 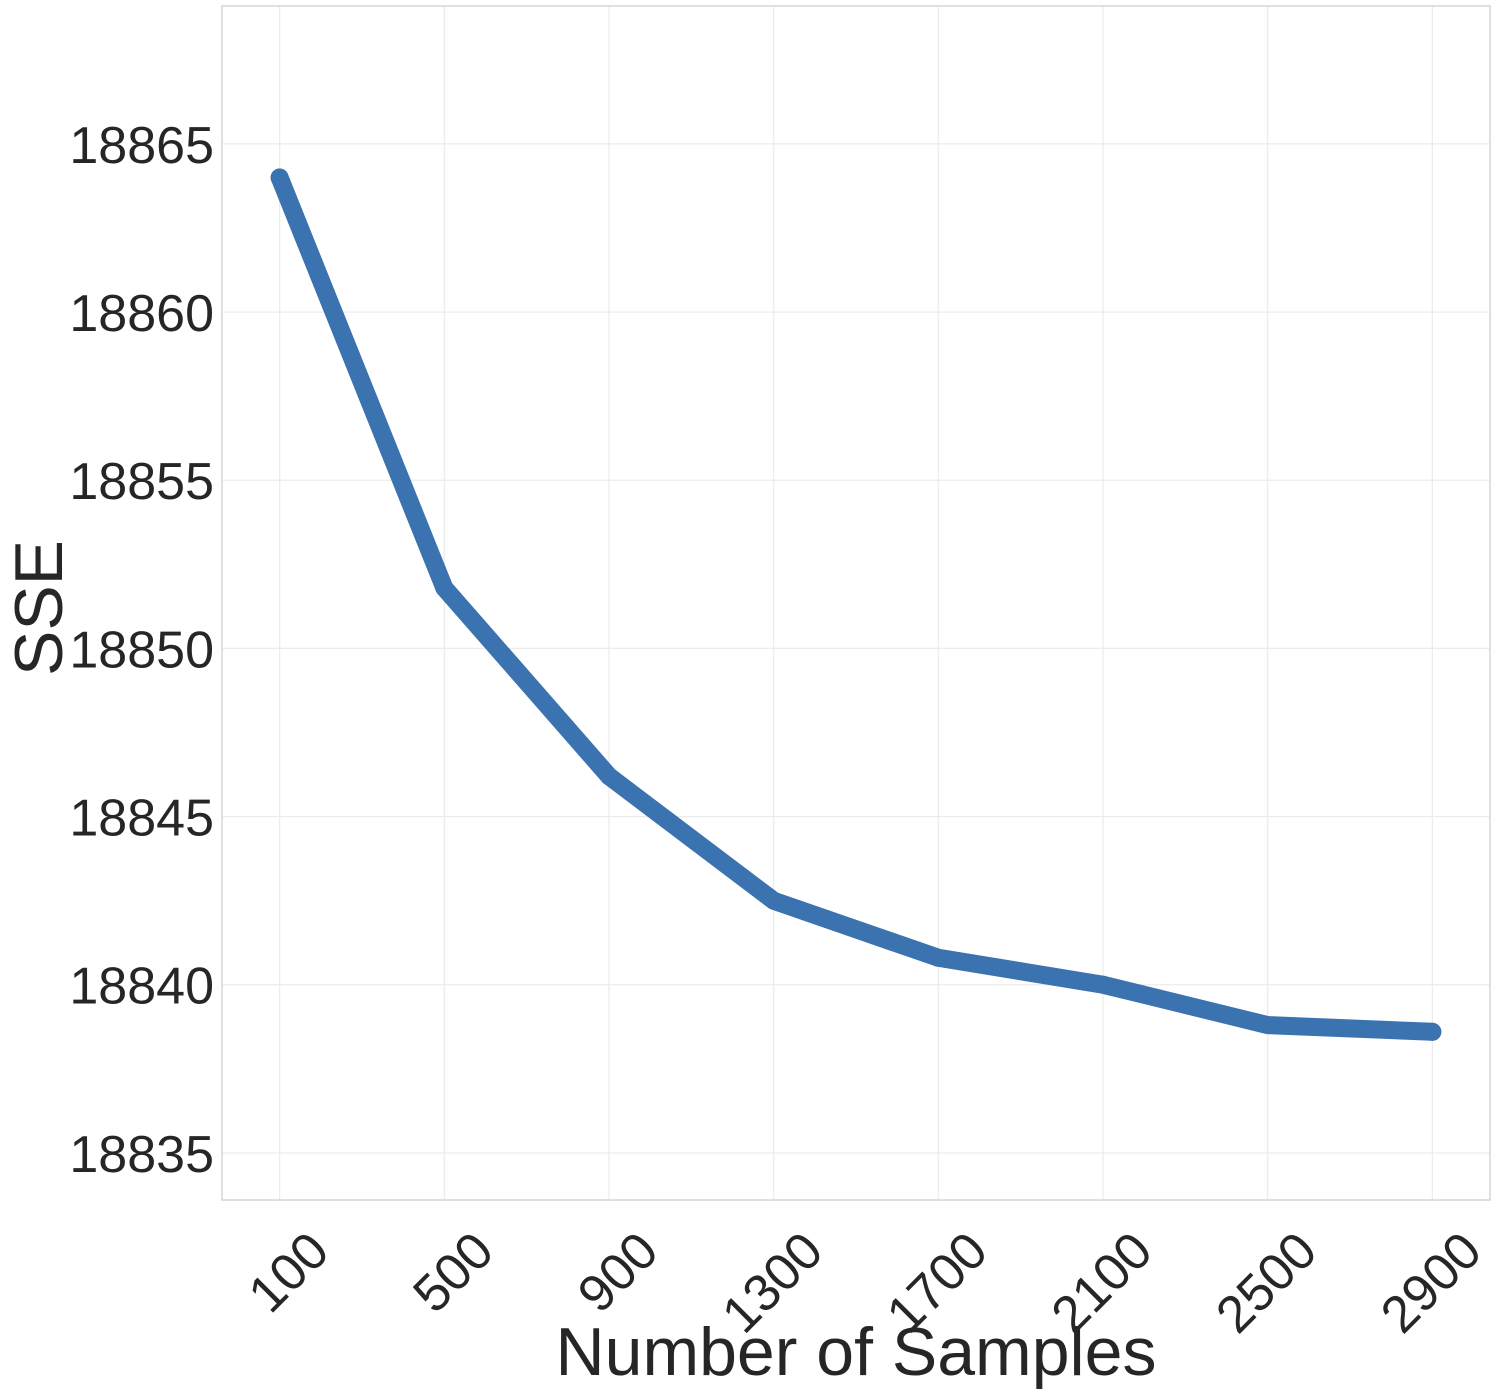 What do you see at coordinates (856, 1352) in the screenshot?
I see `x-axis-label: Number of Samples` at bounding box center [856, 1352].